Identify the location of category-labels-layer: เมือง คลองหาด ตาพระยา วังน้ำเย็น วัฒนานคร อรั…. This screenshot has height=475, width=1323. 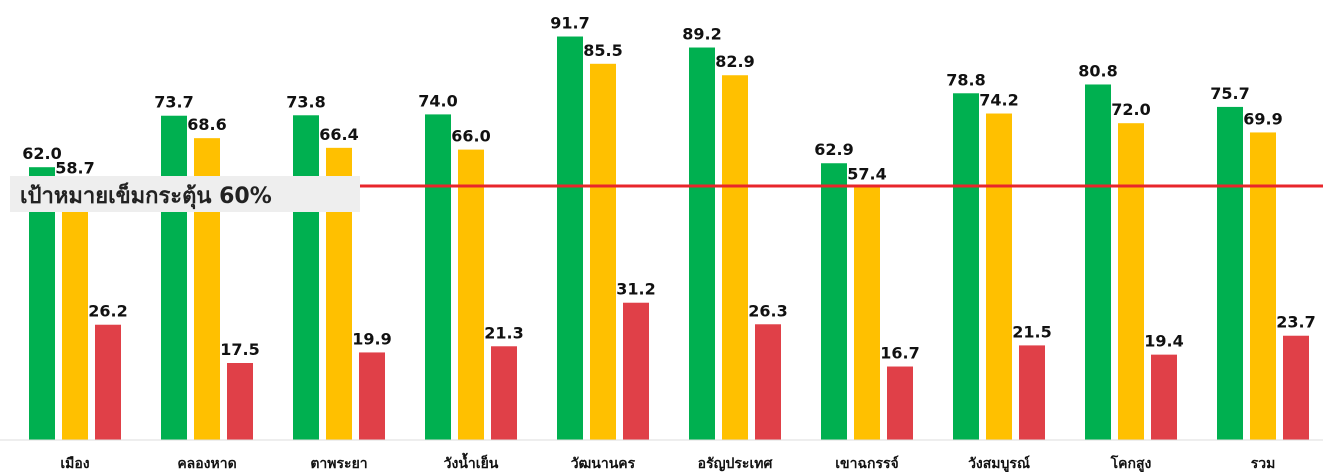
(667, 462).